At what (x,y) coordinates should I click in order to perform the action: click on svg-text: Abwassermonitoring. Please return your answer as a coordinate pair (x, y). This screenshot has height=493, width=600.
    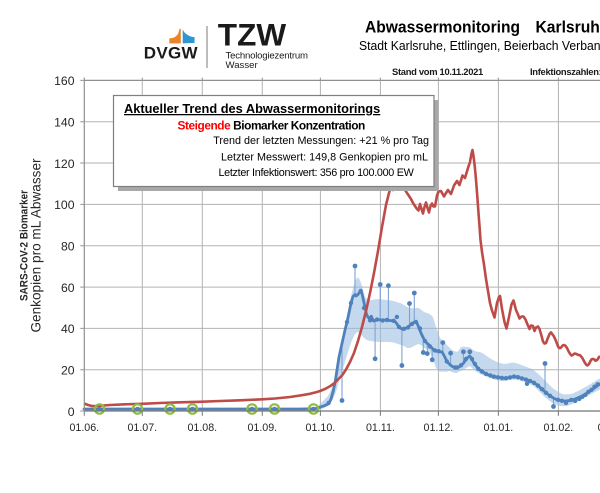
    Looking at the image, I should click on (442, 27).